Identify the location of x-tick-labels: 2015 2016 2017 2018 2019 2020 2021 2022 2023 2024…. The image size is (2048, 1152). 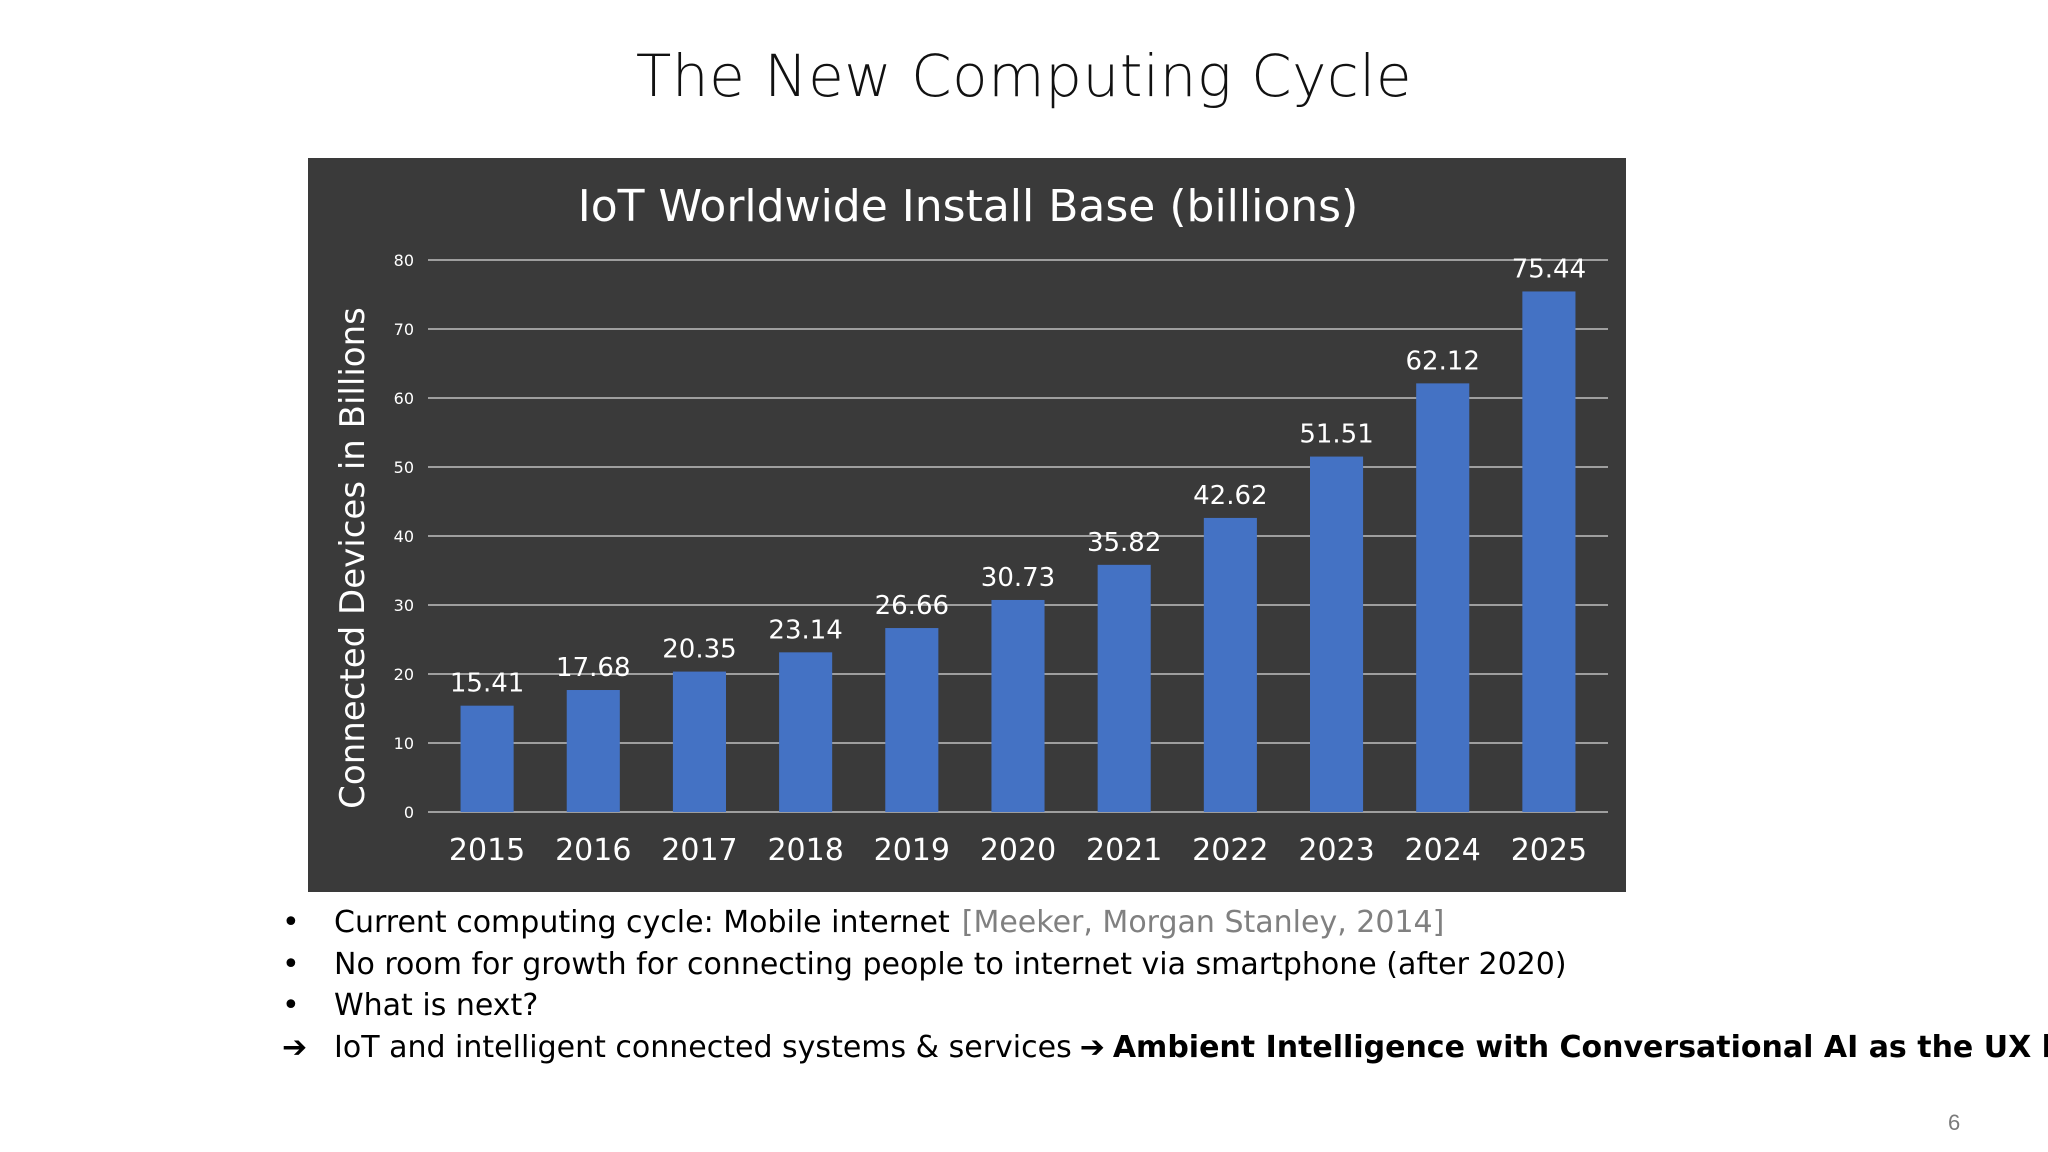
(1018, 850).